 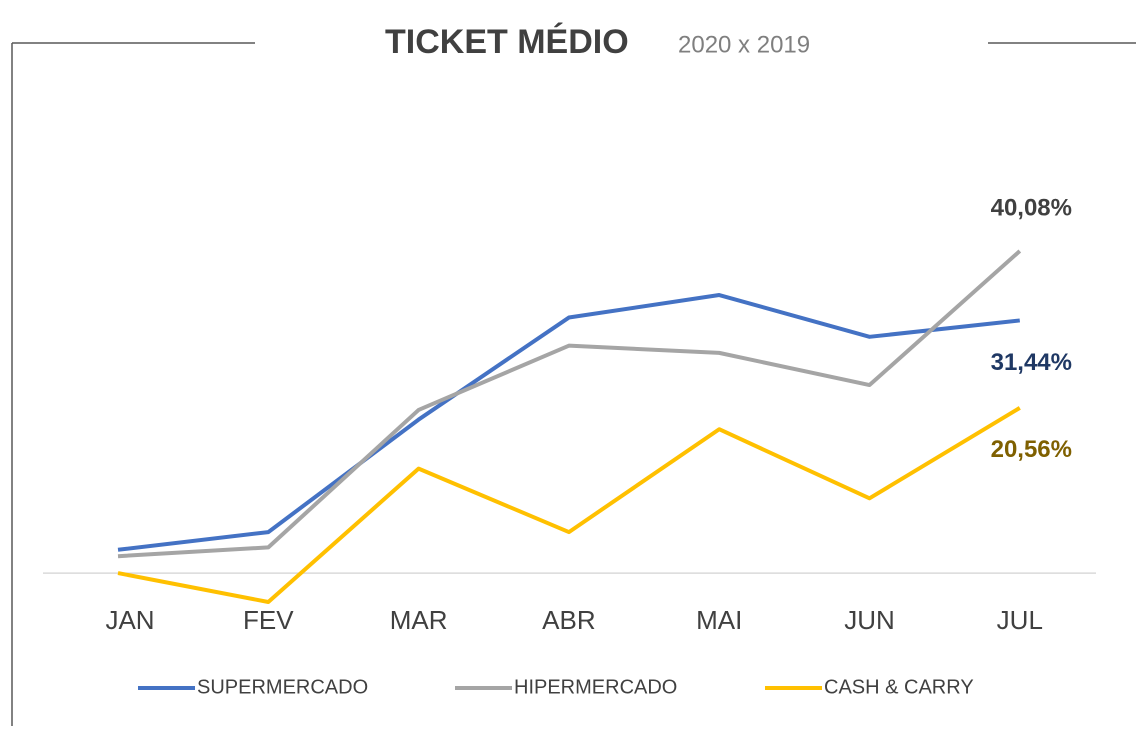 I want to click on chart-title: TICKET MÉDIO, so click(x=507, y=42).